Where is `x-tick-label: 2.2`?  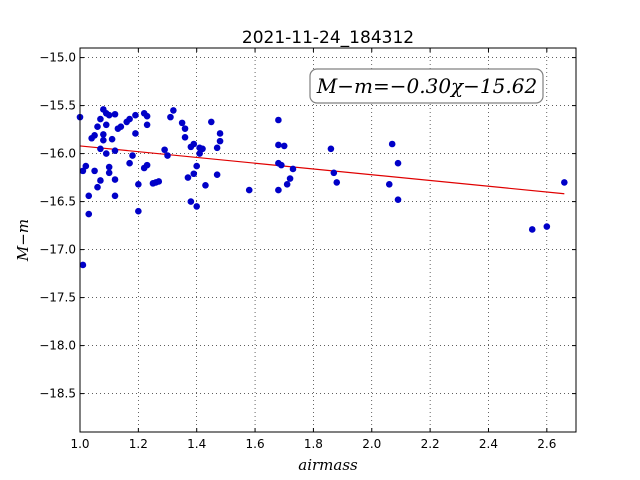 x-tick-label: 2.2 is located at coordinates (430, 444).